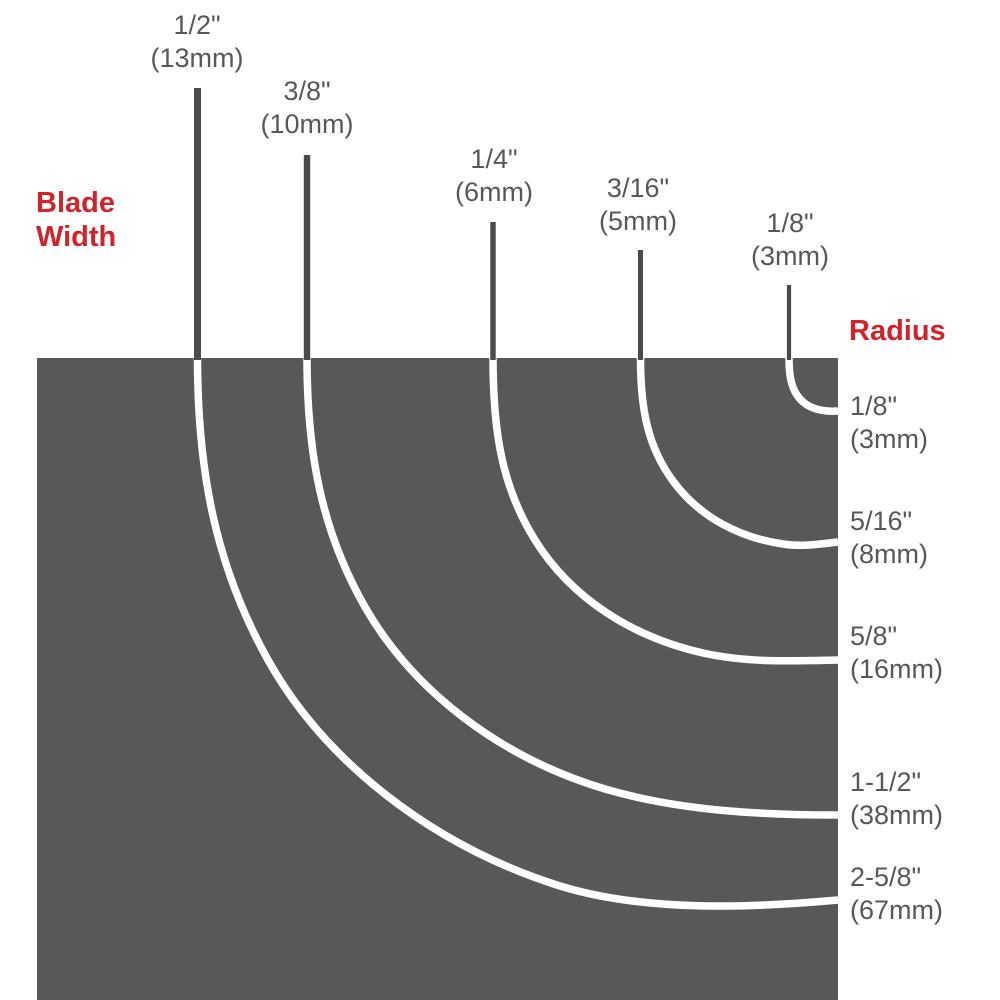  I want to click on blade-width-label-3-16in-inches: 3/16", so click(638, 188).